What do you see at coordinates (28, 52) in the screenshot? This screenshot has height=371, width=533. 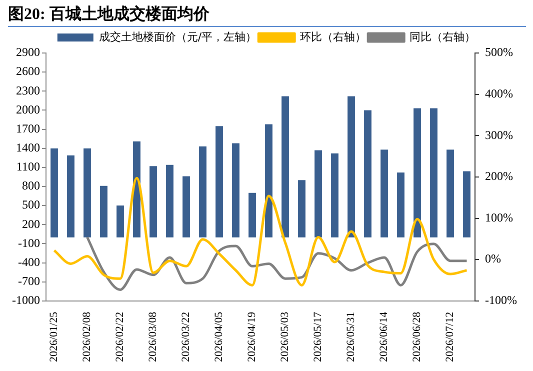 I see `y-tick-label: 2900` at bounding box center [28, 52].